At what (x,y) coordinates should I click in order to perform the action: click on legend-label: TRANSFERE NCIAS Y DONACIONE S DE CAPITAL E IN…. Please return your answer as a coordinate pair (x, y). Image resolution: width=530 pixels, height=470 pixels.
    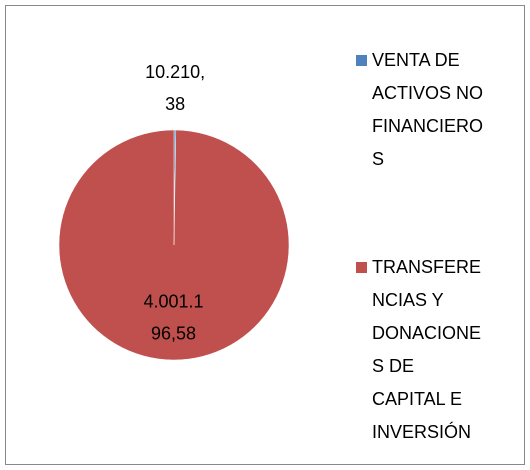
    Looking at the image, I should click on (426, 349).